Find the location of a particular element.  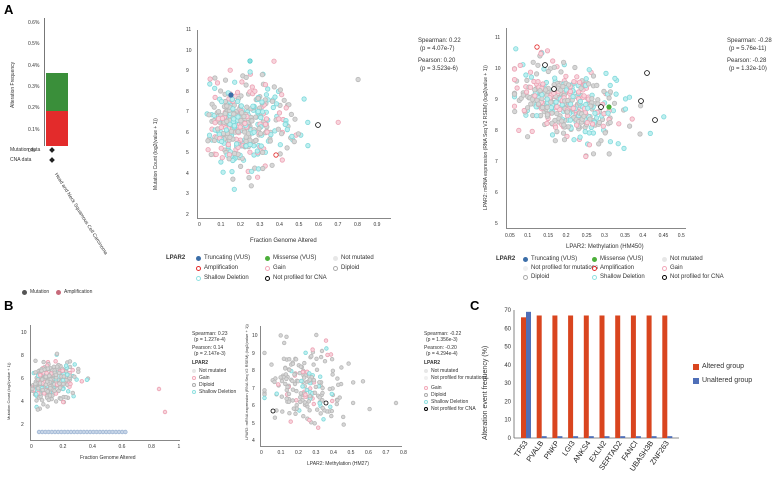

oncoprint-ylabel: Alteration Frequency is located at coordinates (13, 84).